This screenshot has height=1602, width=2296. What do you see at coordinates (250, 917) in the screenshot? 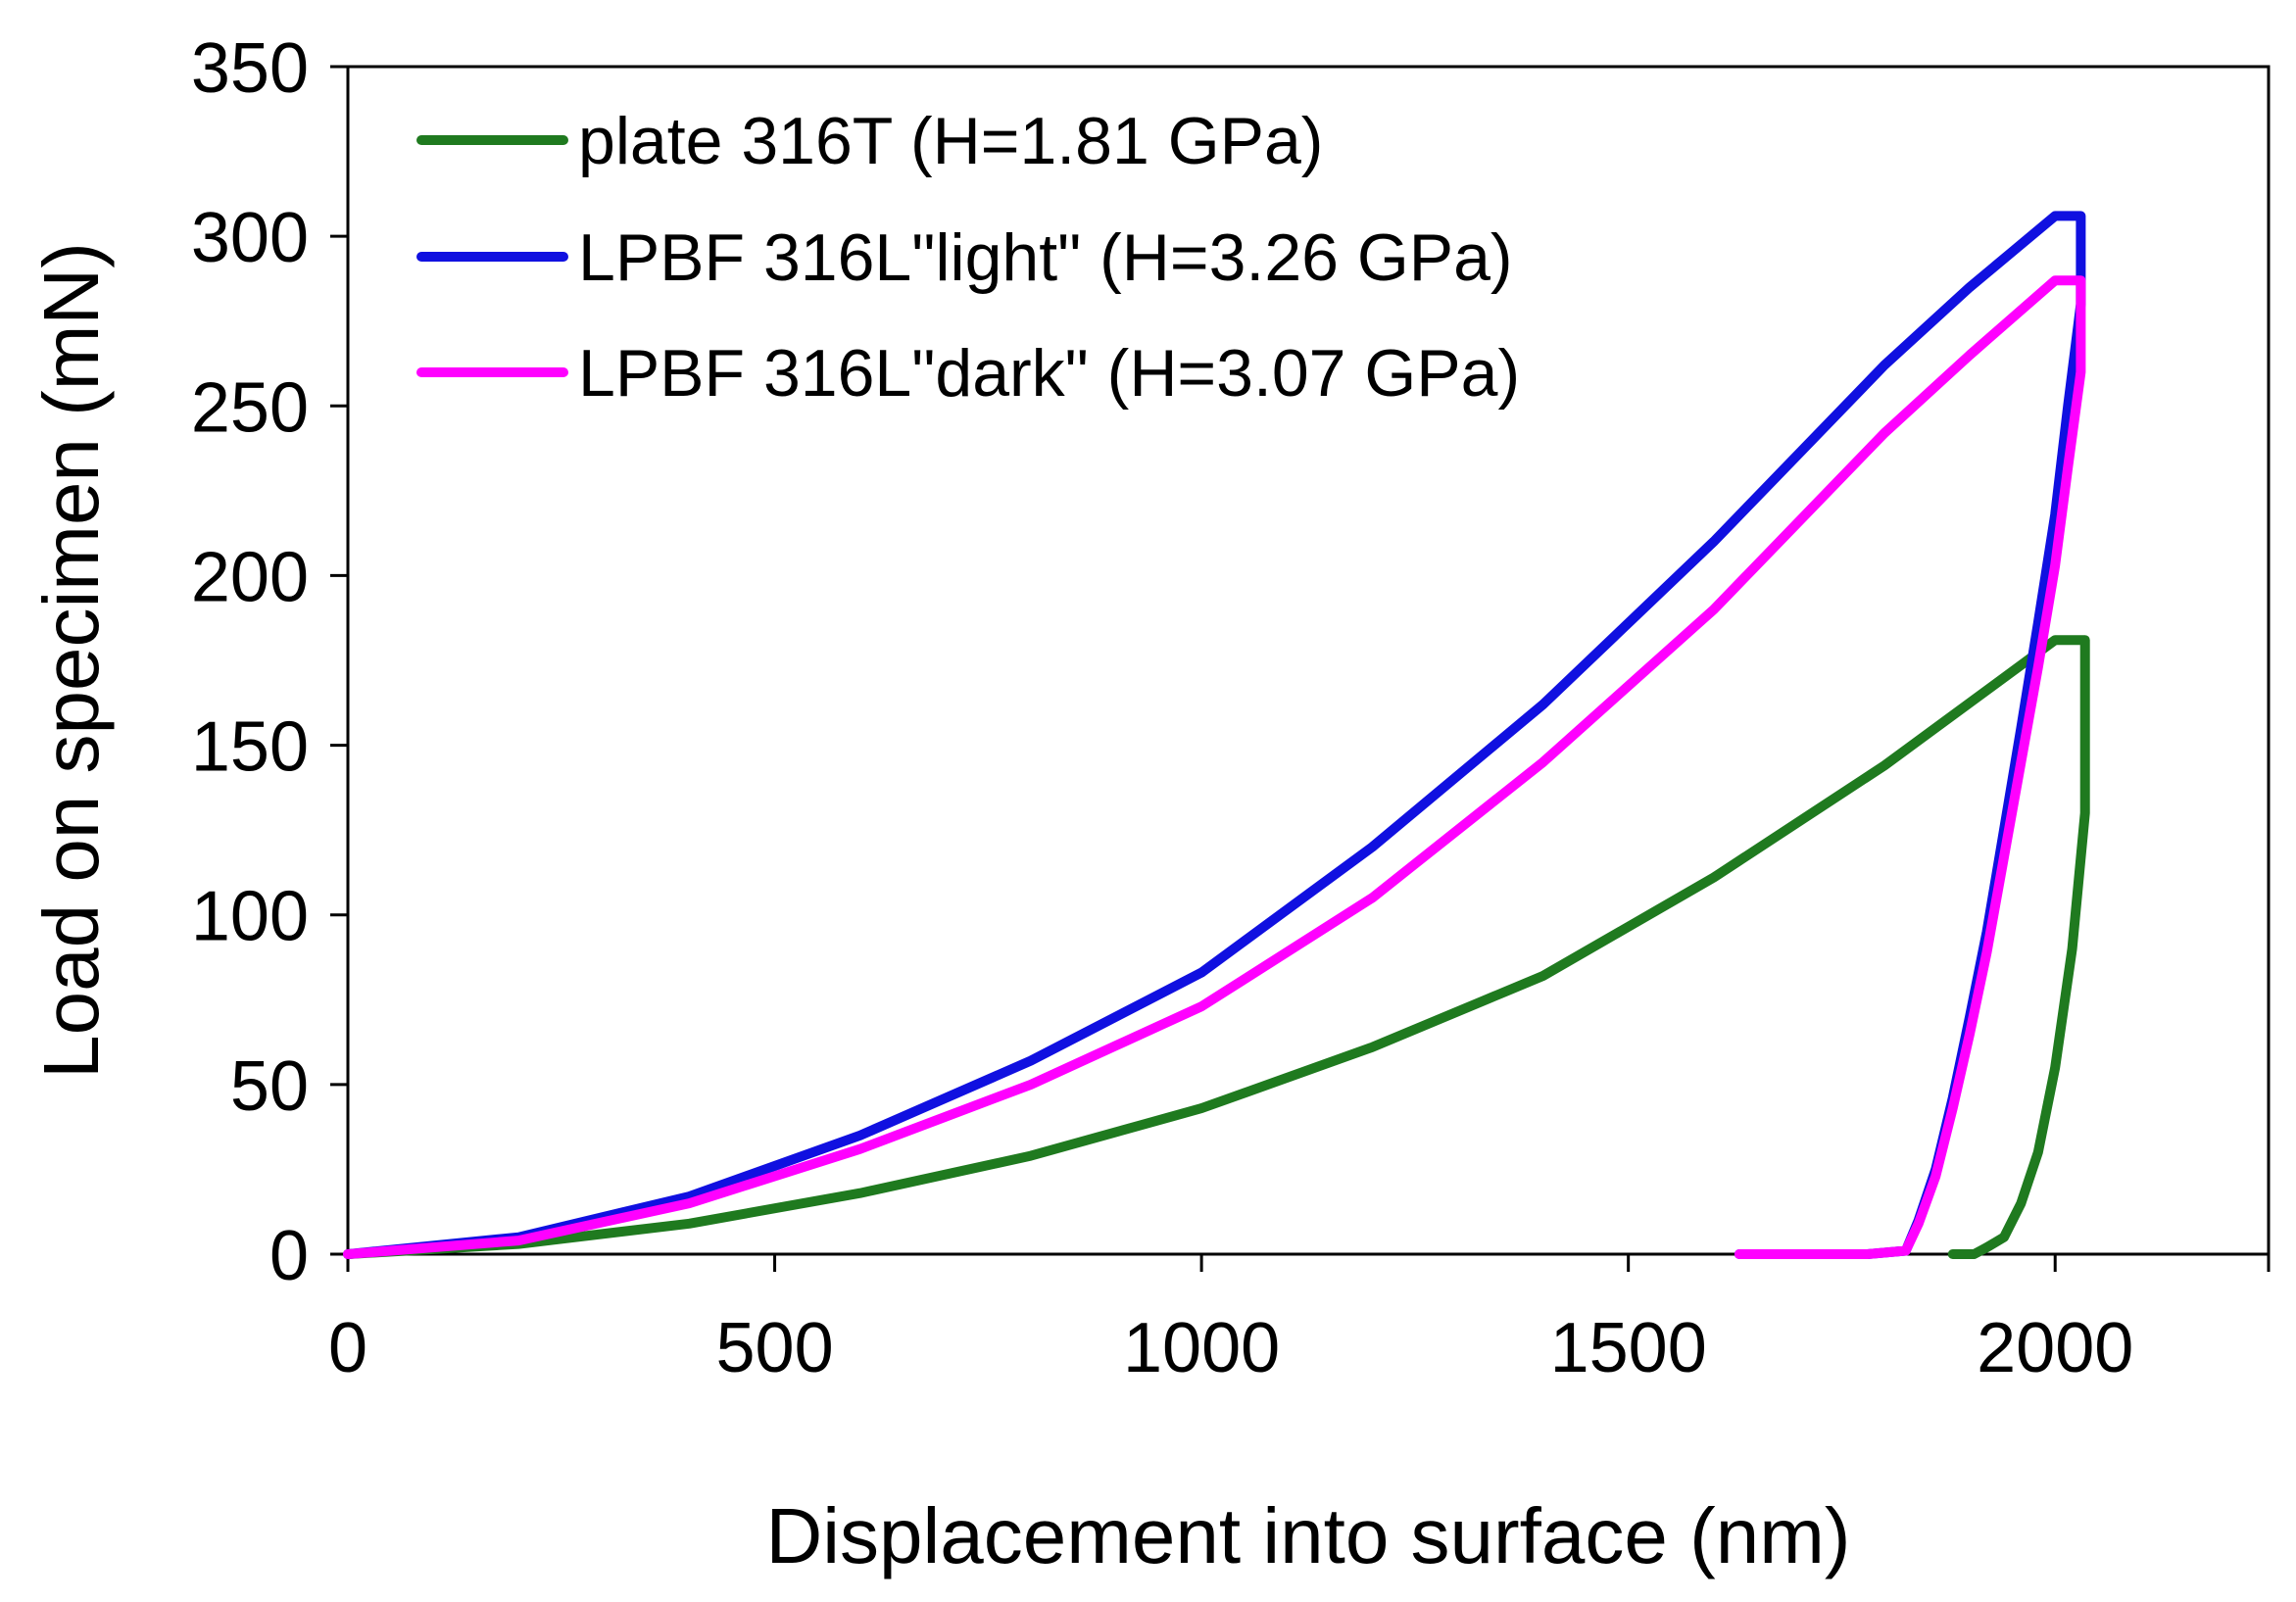
I see `y-tick-label: 100` at bounding box center [250, 917].